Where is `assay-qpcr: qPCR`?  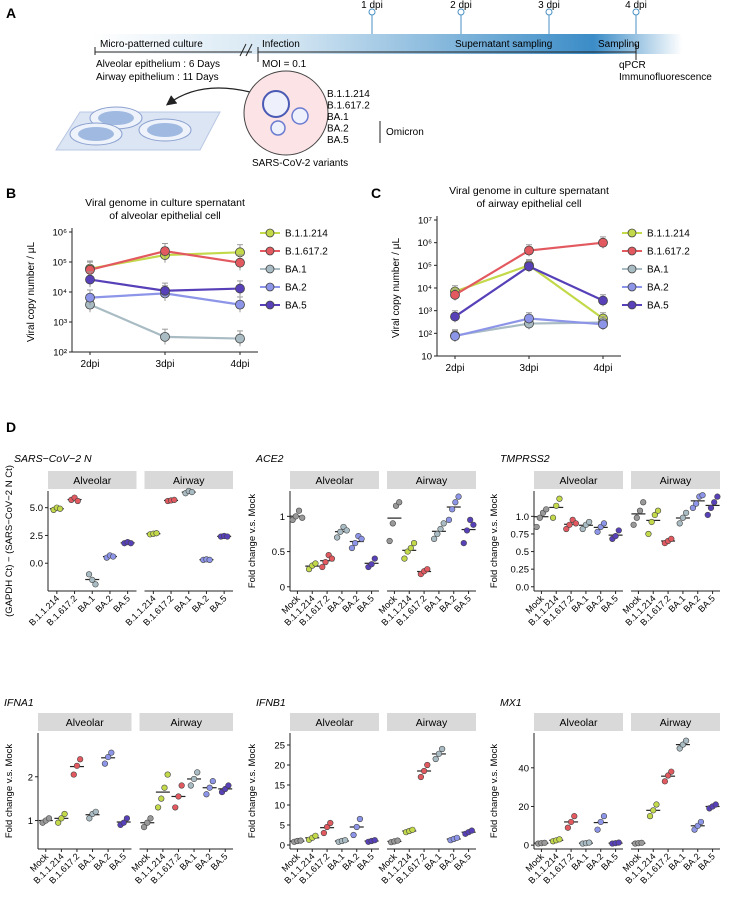
assay-qpcr: qPCR is located at coordinates (632, 65).